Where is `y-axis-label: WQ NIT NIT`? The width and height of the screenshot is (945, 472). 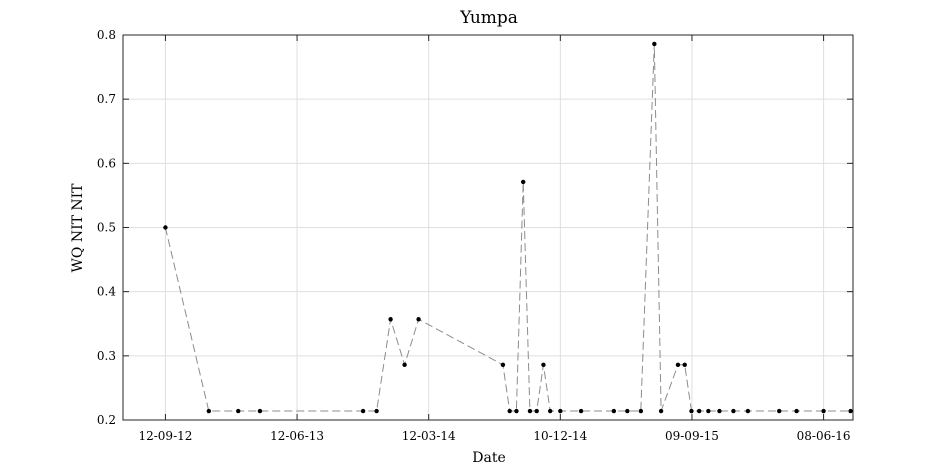
y-axis-label: WQ NIT NIT is located at coordinates (78, 228).